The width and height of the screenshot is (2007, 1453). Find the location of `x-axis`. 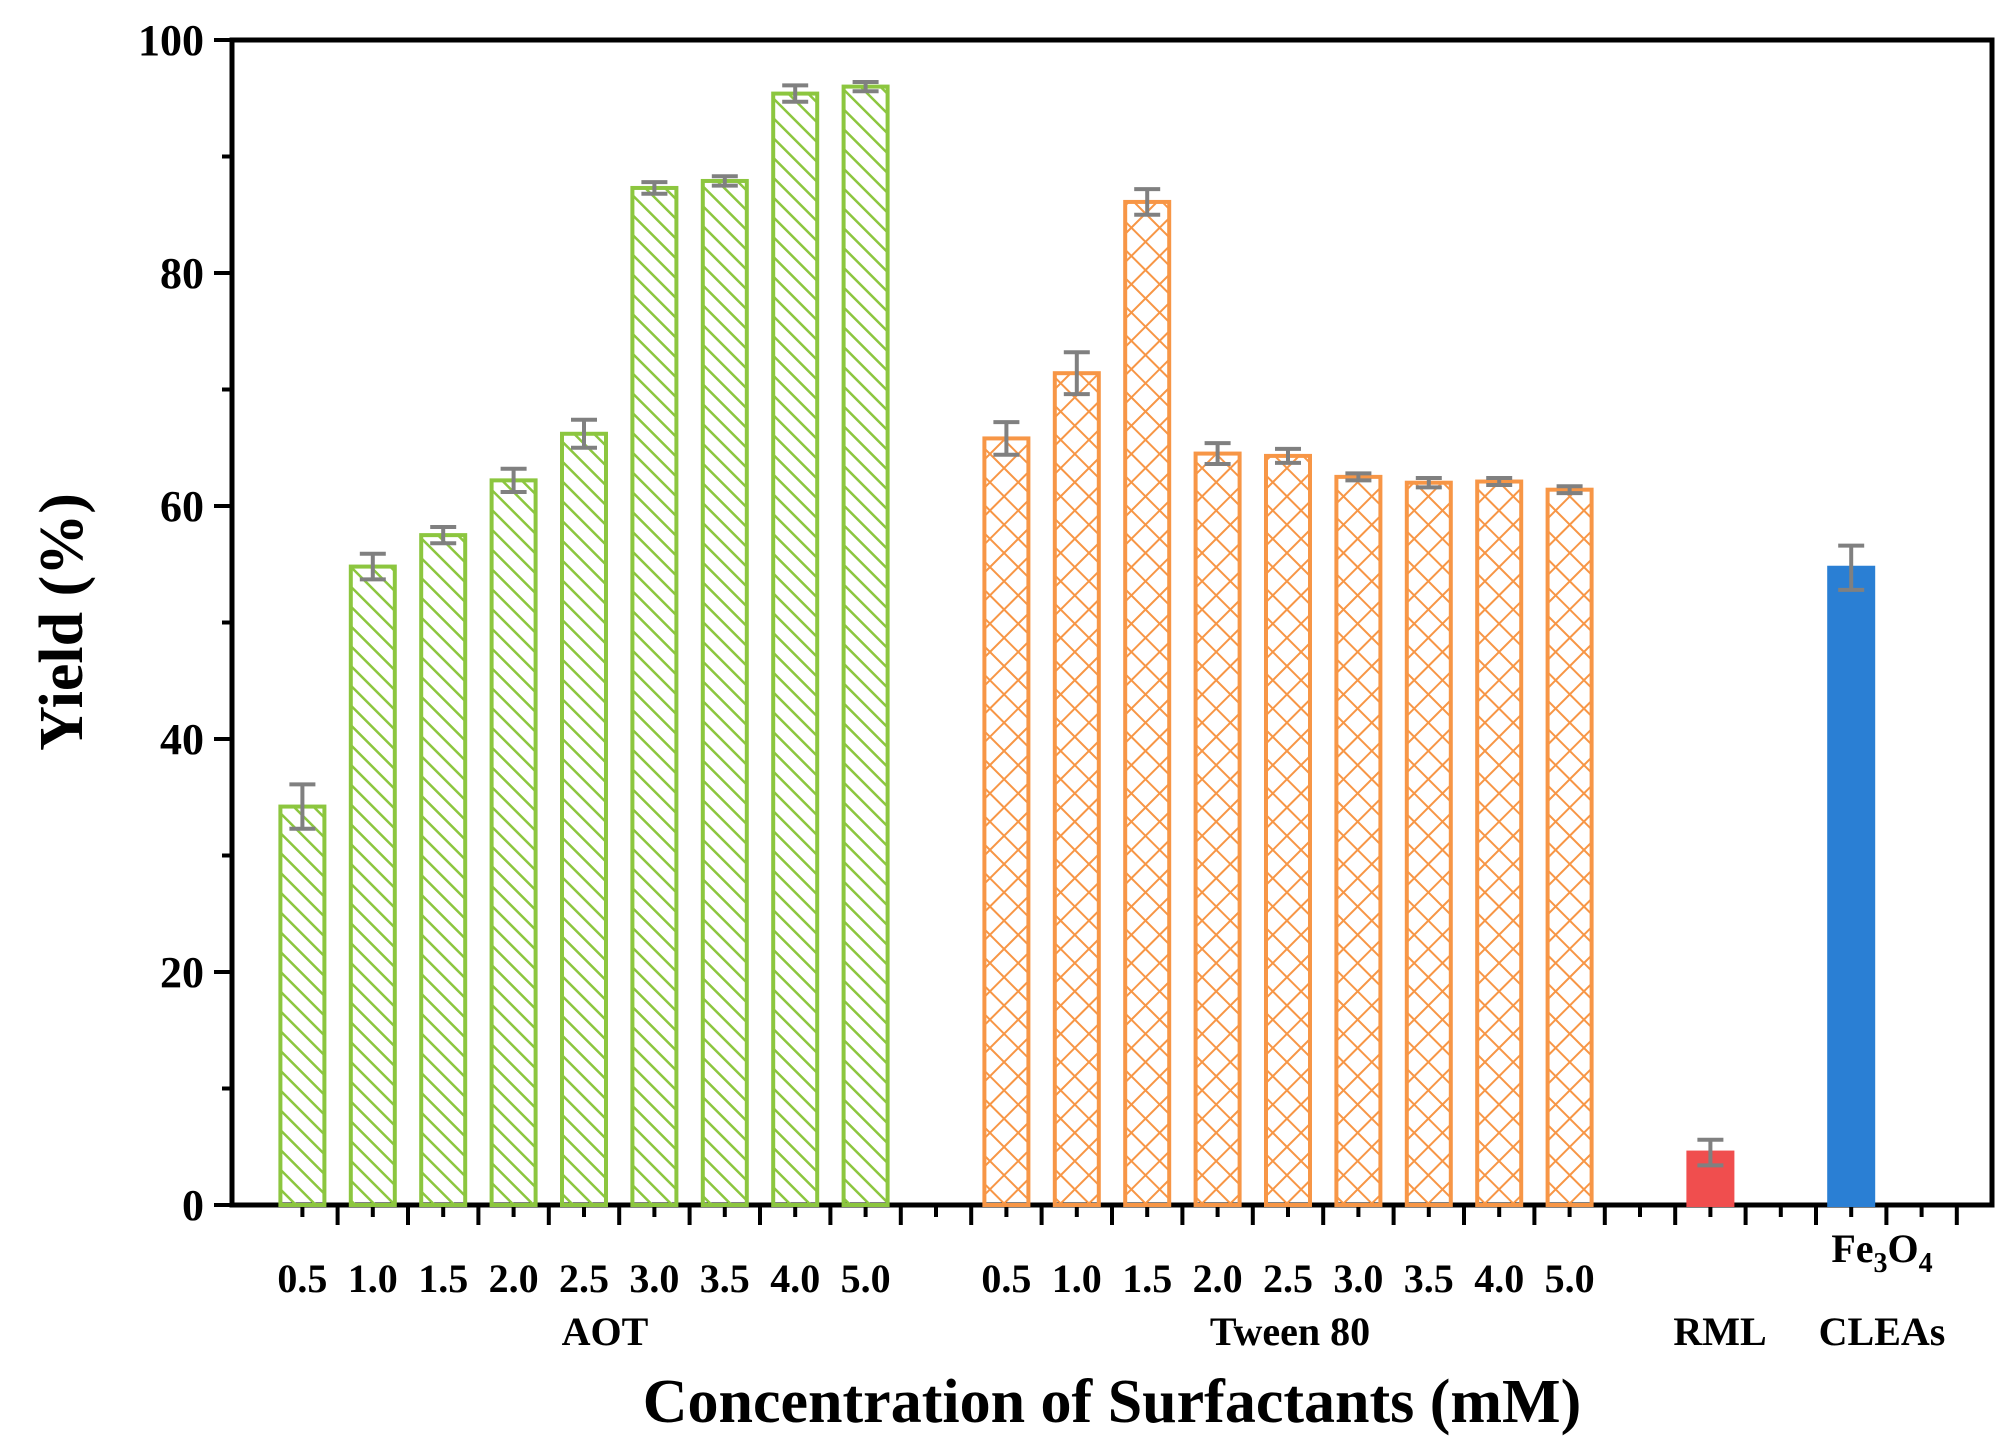

x-axis is located at coordinates (1129, 1215).